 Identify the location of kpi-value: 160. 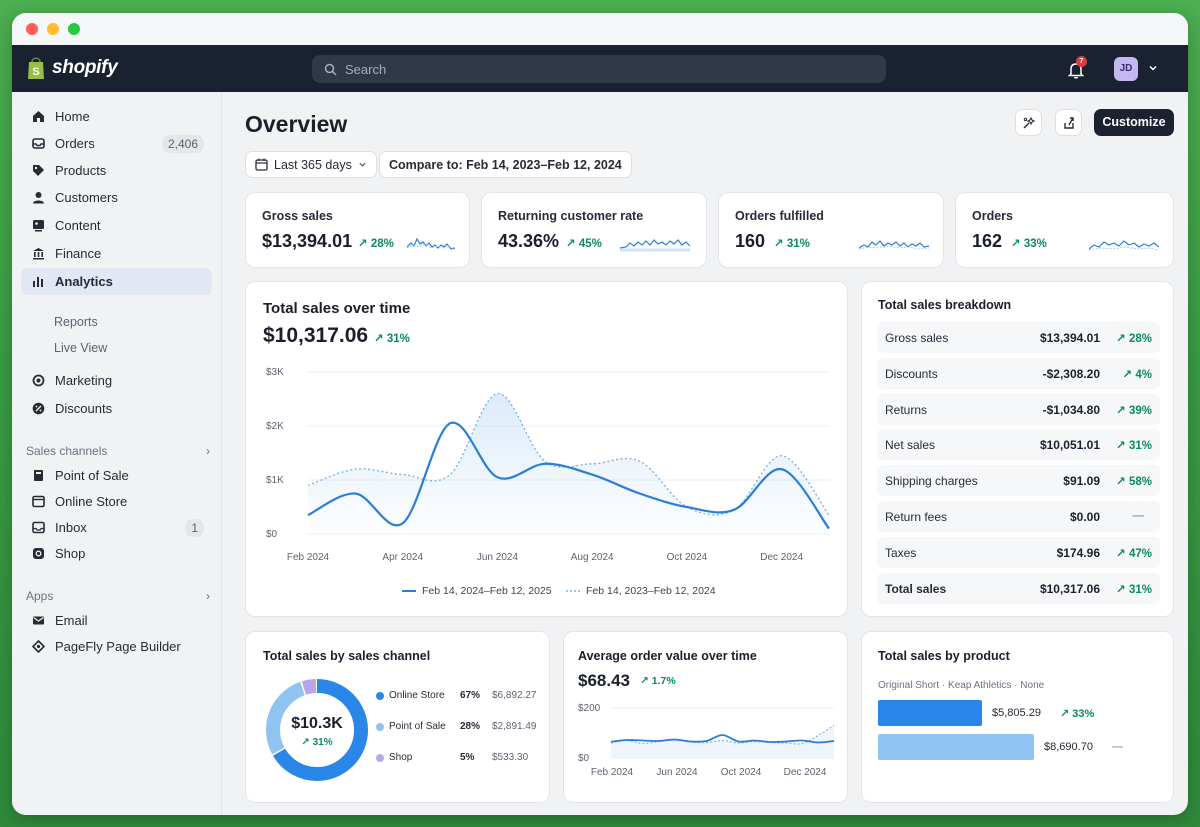
(750, 241).